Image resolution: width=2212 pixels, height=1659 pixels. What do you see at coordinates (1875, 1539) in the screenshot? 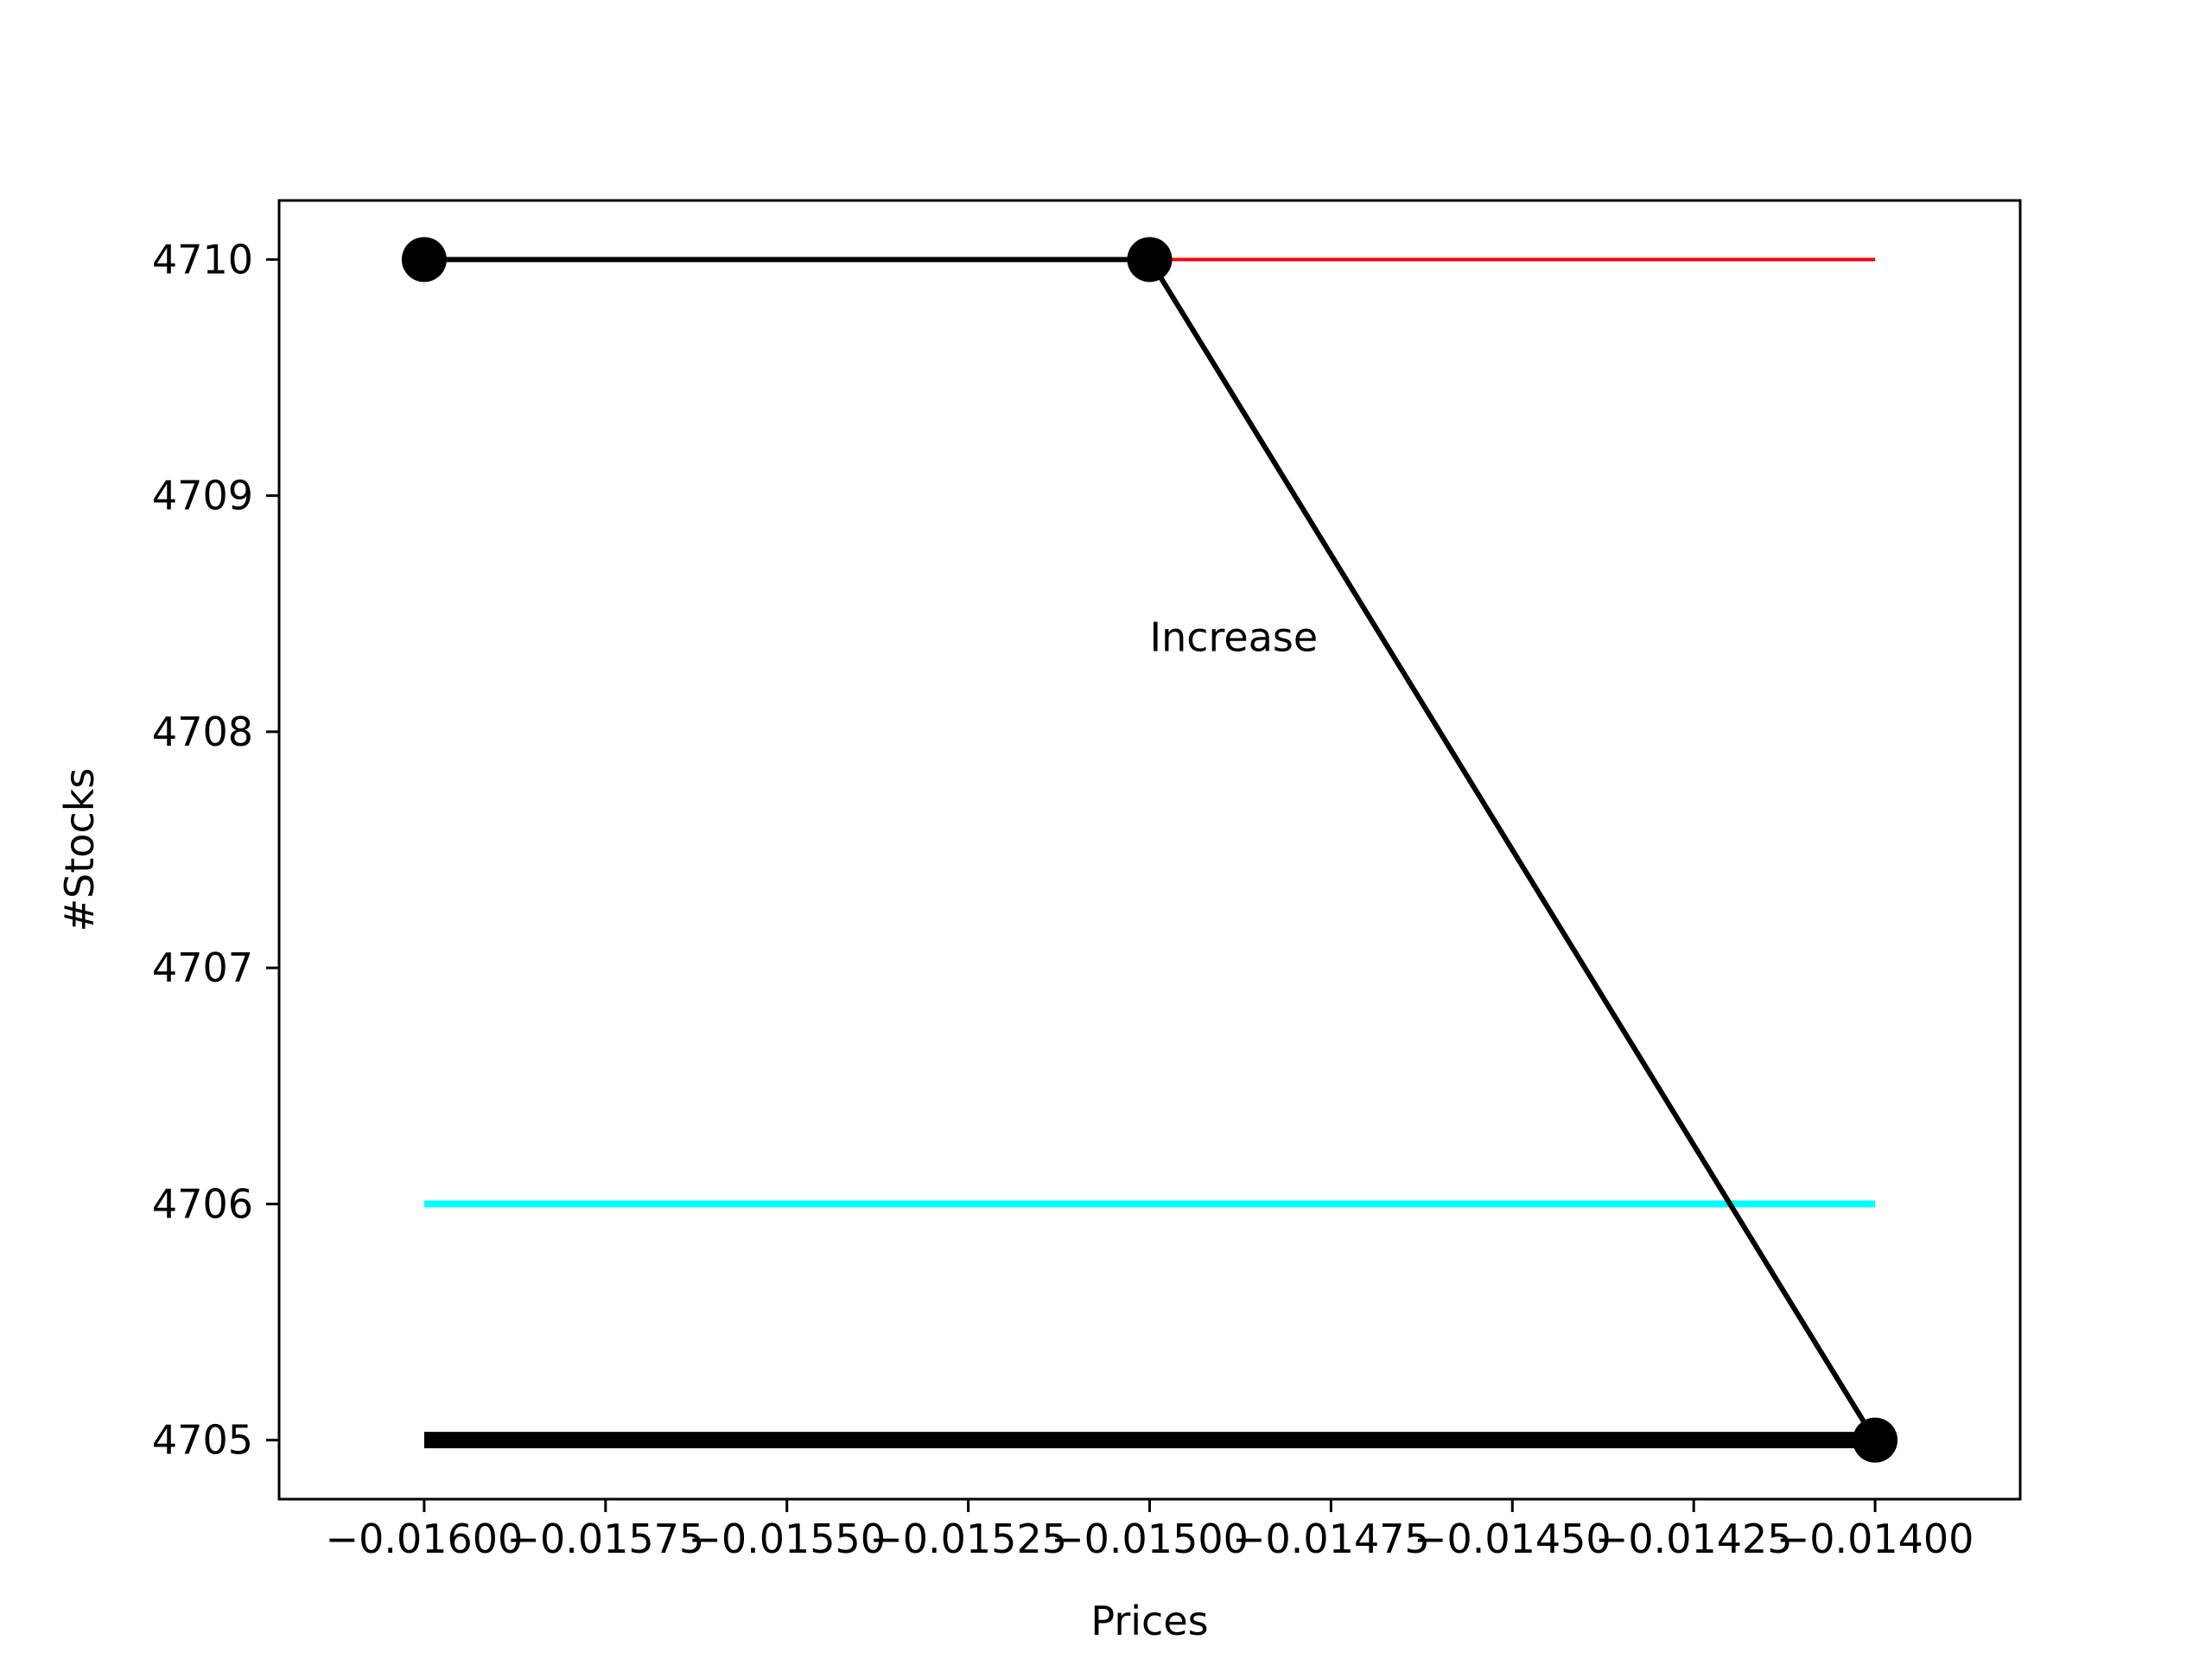
I see `x-tick-label: −0.01400` at bounding box center [1875, 1539].